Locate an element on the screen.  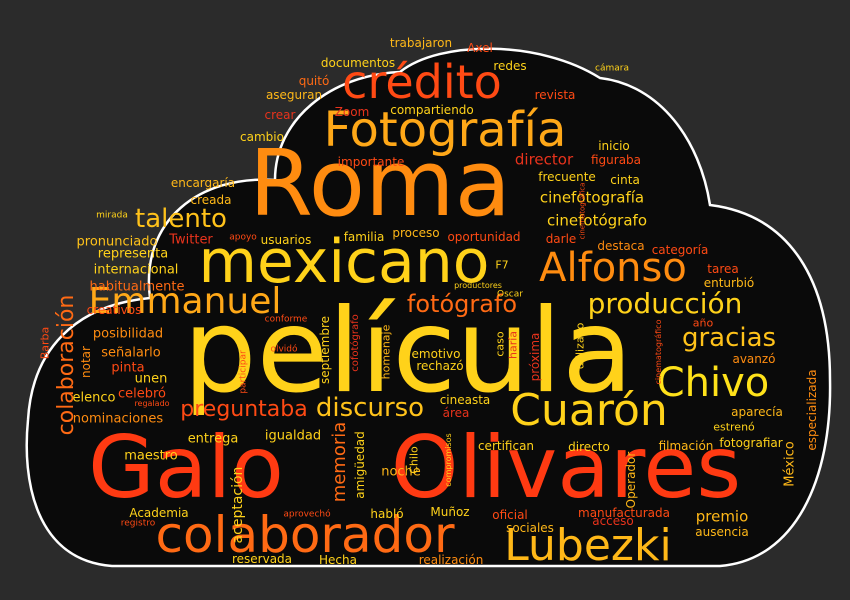
word-cofotografo: cofotógrafo is located at coordinates (355, 343).